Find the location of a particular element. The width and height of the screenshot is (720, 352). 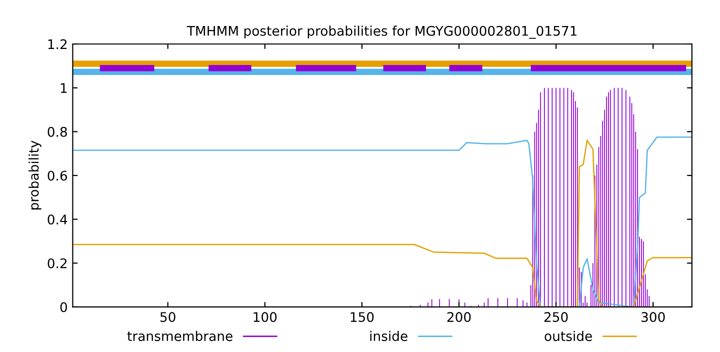

y-tick-label: 0 is located at coordinates (63, 307).